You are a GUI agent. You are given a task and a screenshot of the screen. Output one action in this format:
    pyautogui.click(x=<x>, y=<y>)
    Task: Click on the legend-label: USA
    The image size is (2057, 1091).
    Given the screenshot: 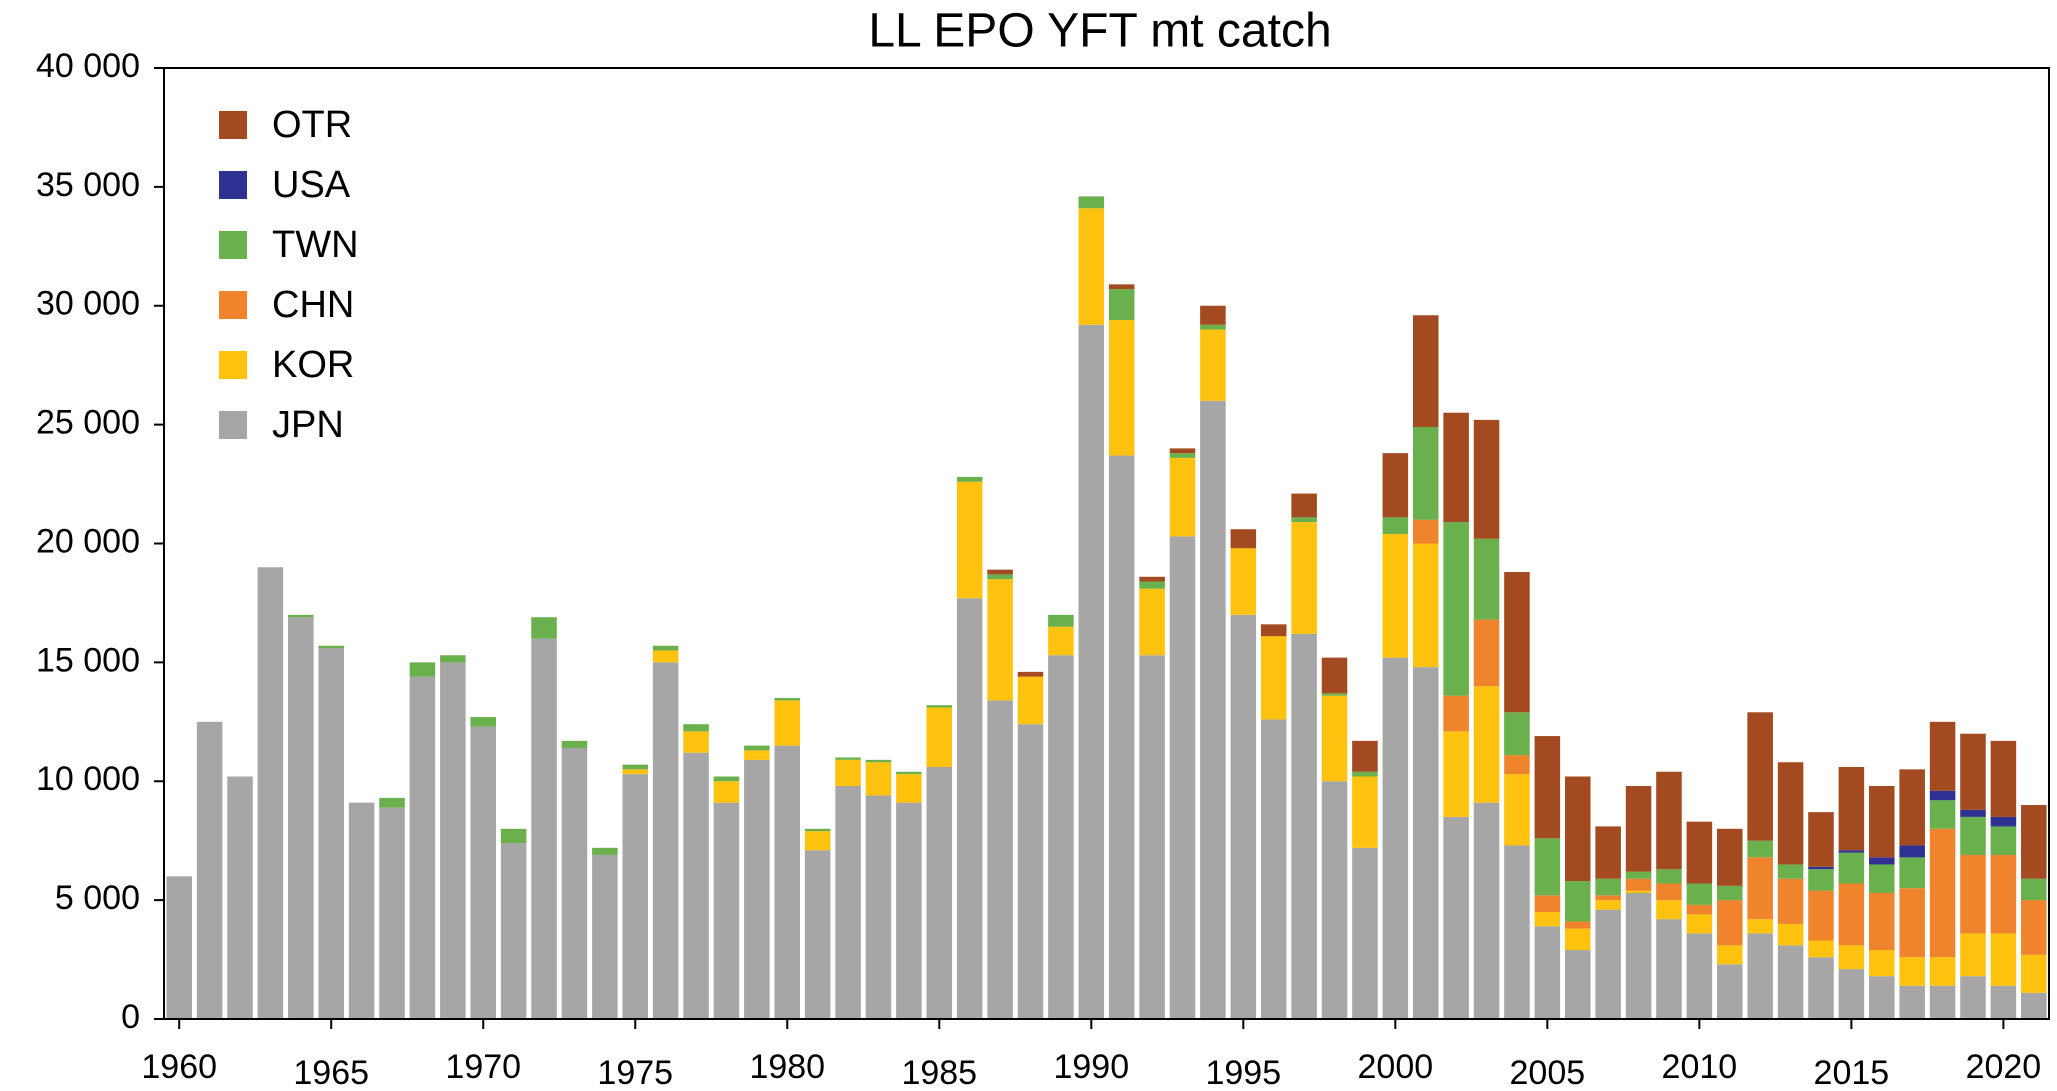 What is the action you would take?
    pyautogui.click(x=311, y=185)
    